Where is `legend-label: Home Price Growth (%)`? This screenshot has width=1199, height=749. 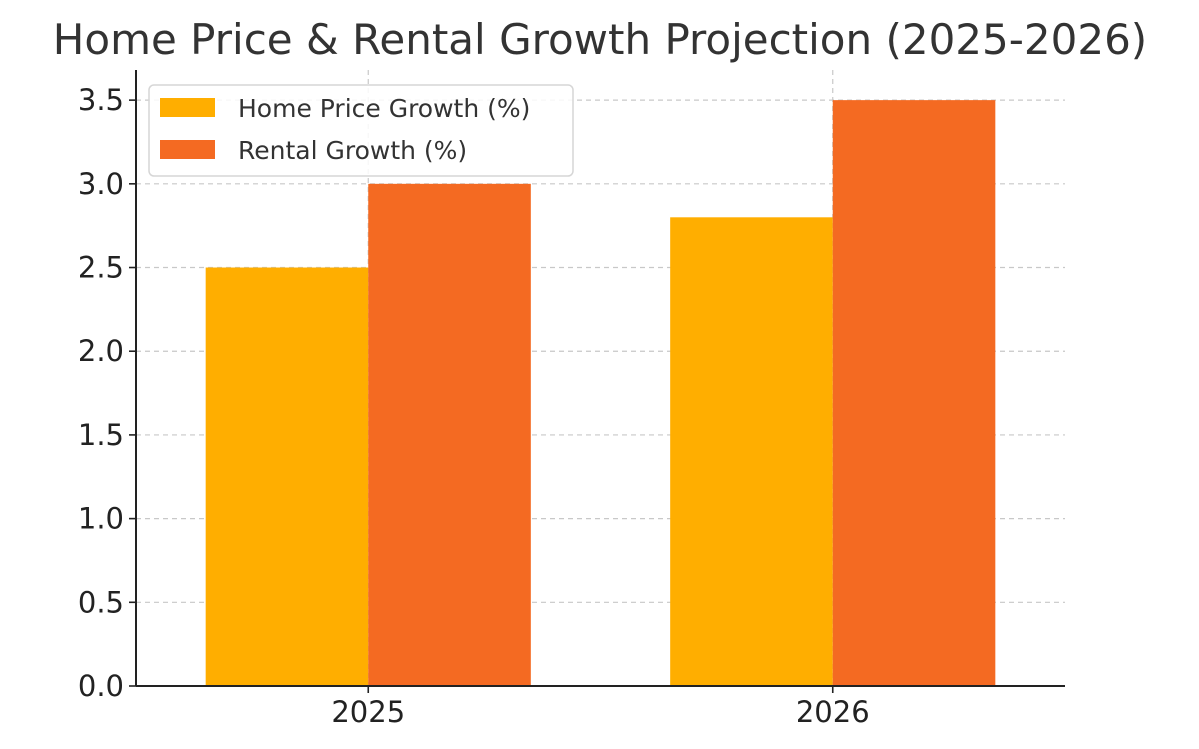
legend-label: Home Price Growth (%) is located at coordinates (384, 108).